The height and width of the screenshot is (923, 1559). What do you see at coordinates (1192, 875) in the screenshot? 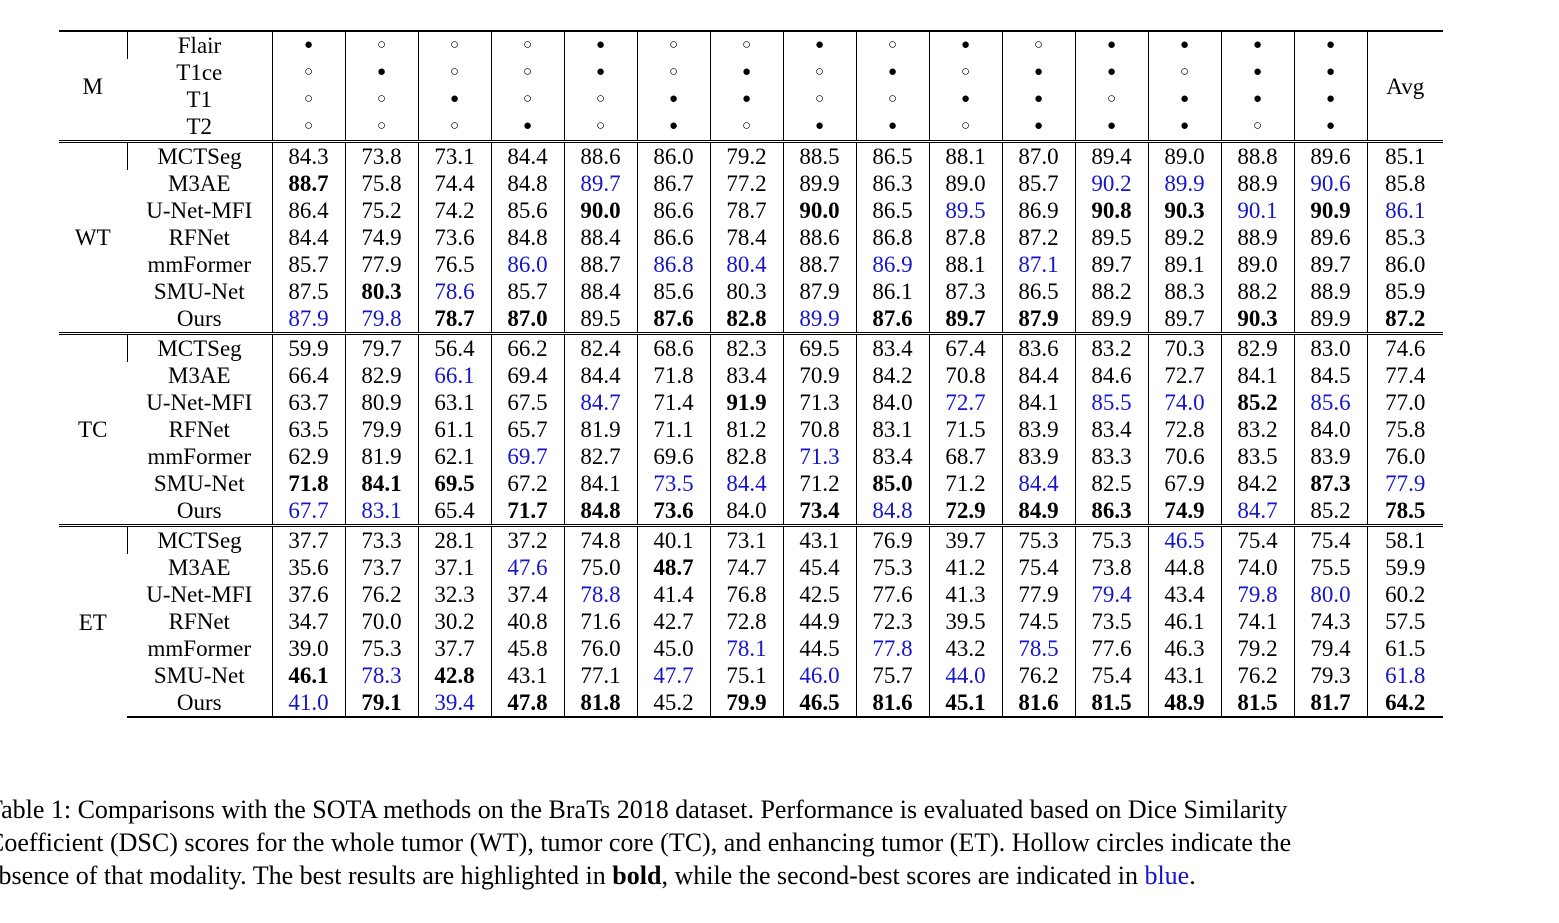
I see `caption-text: .` at bounding box center [1192, 875].